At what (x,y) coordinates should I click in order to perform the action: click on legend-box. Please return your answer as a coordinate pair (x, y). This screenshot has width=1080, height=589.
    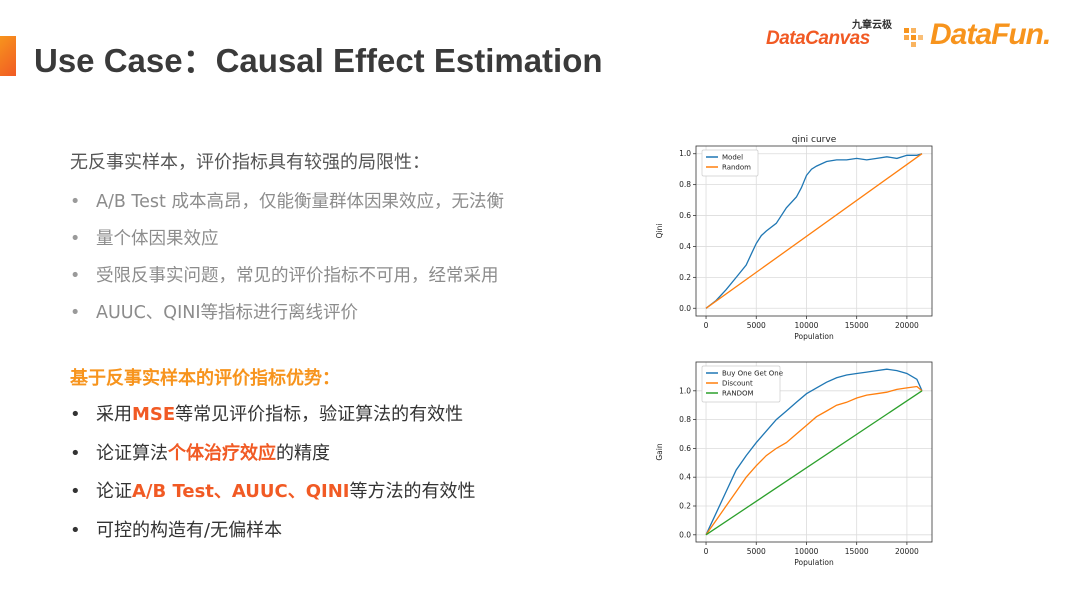
    Looking at the image, I should click on (741, 384).